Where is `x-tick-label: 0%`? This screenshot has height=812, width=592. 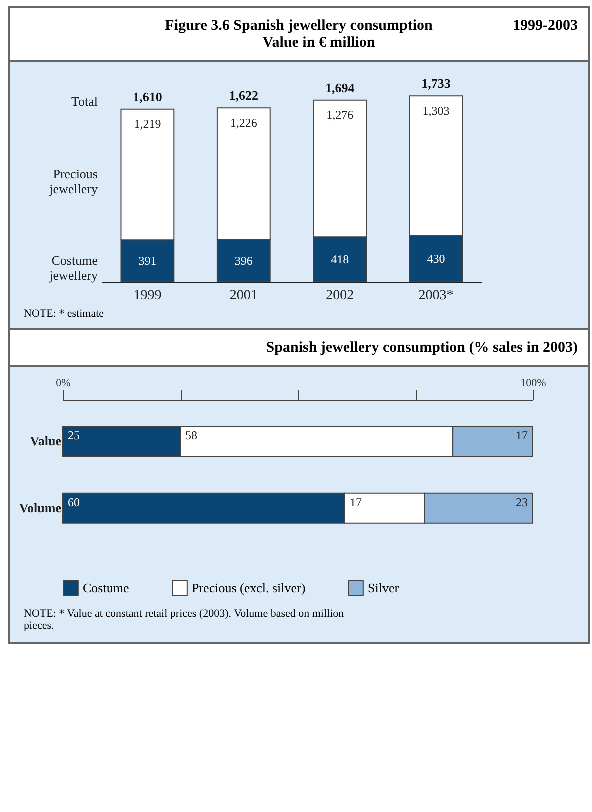 x-tick-label: 0% is located at coordinates (63, 384).